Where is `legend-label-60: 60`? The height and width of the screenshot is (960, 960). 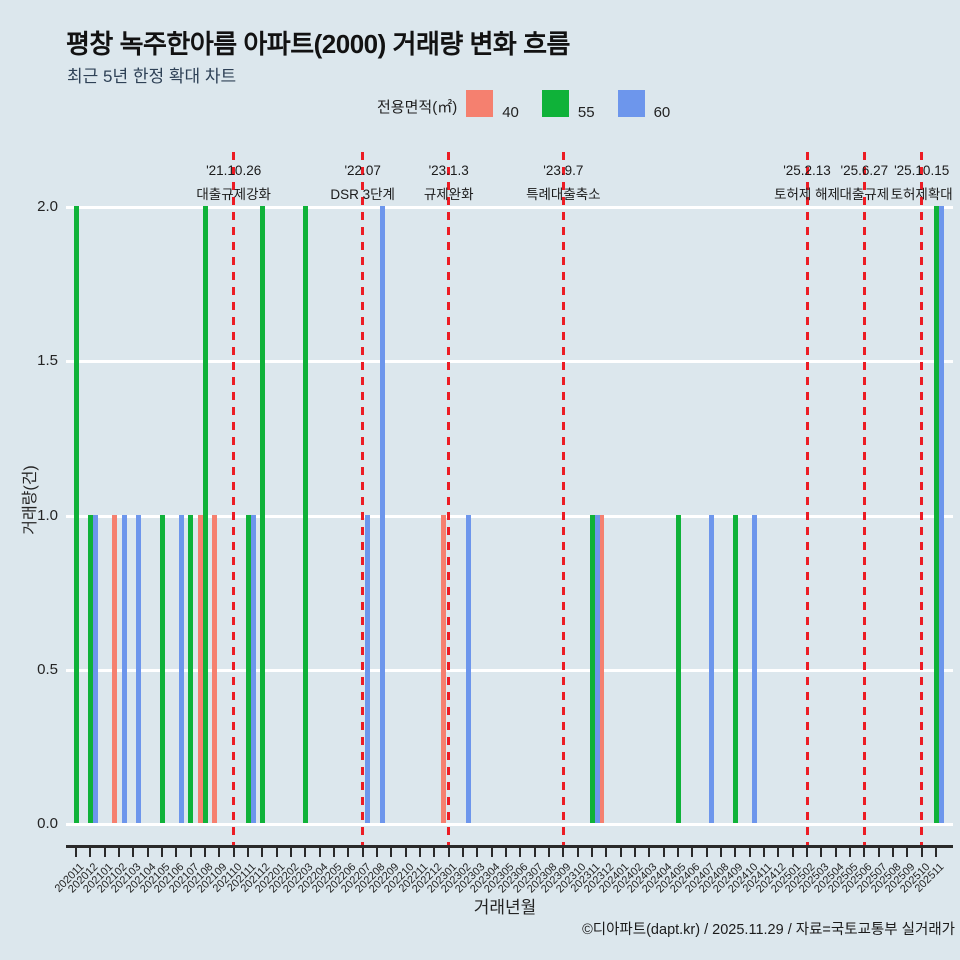
legend-label-60: 60 is located at coordinates (662, 112).